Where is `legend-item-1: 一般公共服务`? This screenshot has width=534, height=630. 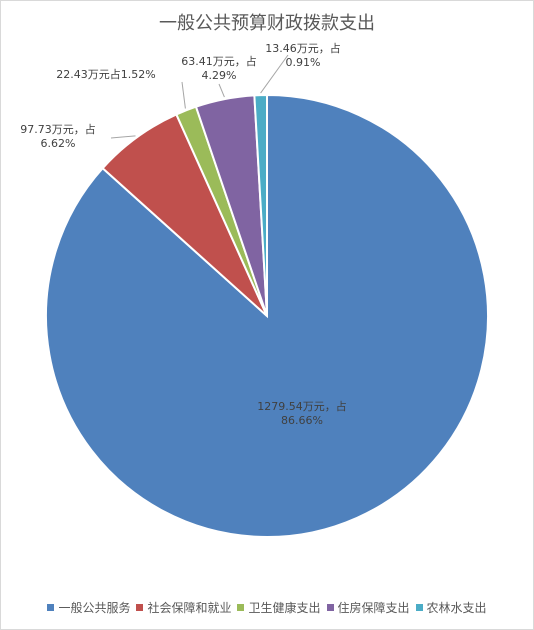 legend-item-1: 一般公共服务 is located at coordinates (88, 607).